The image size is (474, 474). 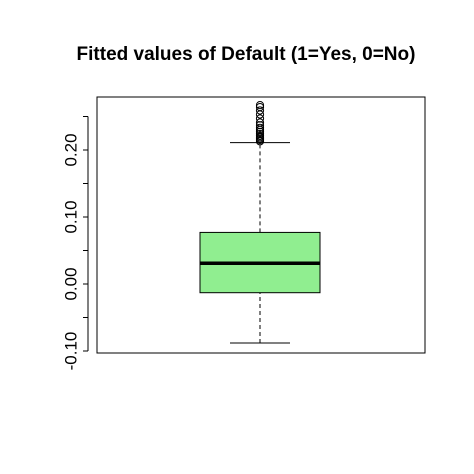 What do you see at coordinates (70, 283) in the screenshot?
I see `y-tick-label: 0.00` at bounding box center [70, 283].